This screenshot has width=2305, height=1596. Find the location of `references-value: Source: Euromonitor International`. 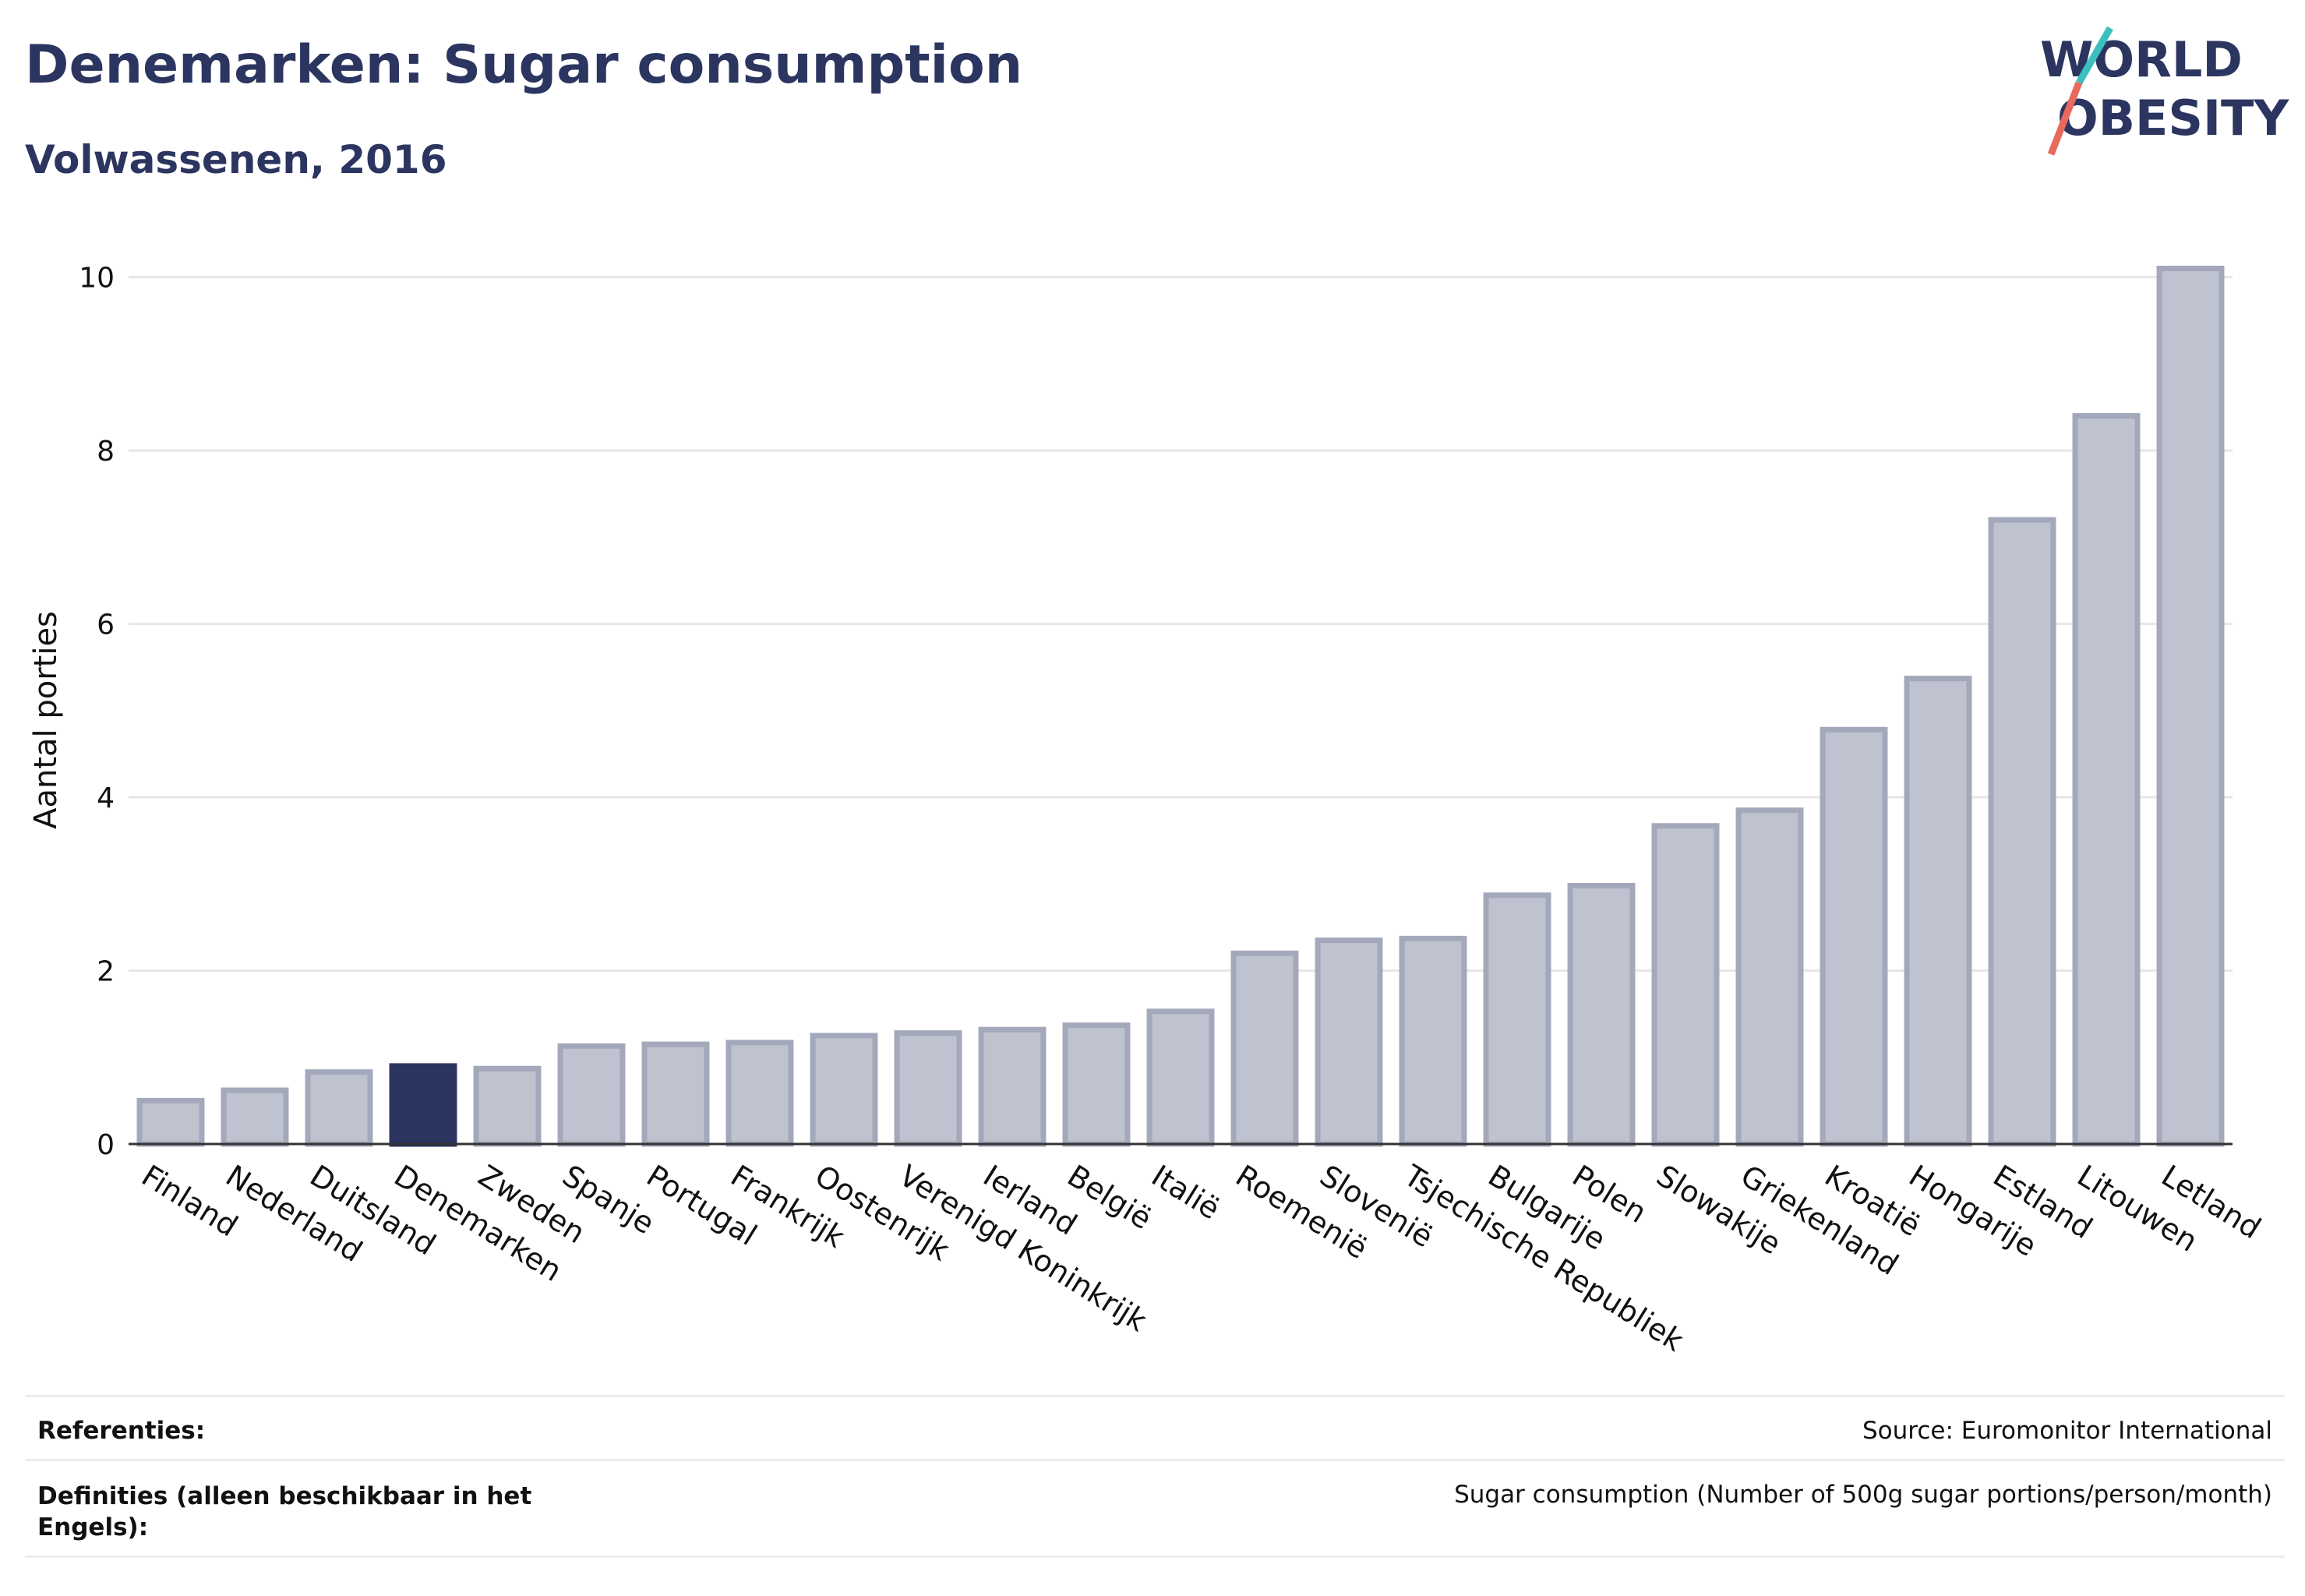

references-value: Source: Euromonitor International is located at coordinates (2067, 1431).